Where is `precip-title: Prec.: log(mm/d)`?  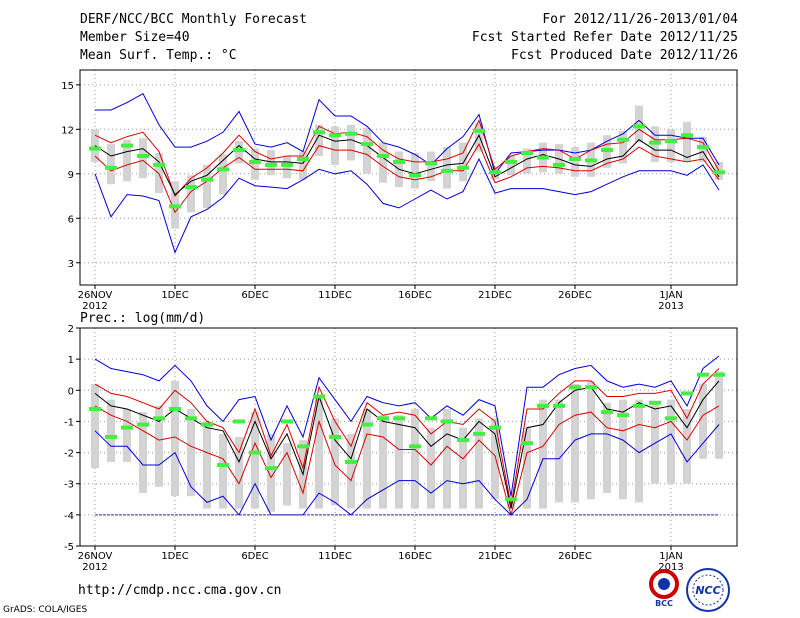
precip-title: Prec.: log(mm/d) is located at coordinates (142, 318).